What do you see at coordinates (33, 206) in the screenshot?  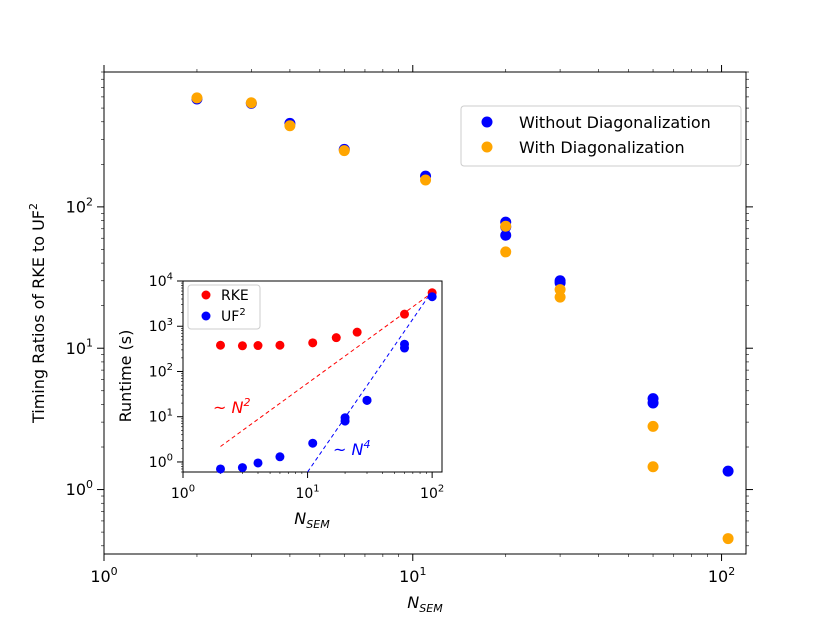 I see `main-y-label-sup: 2` at bounding box center [33, 206].